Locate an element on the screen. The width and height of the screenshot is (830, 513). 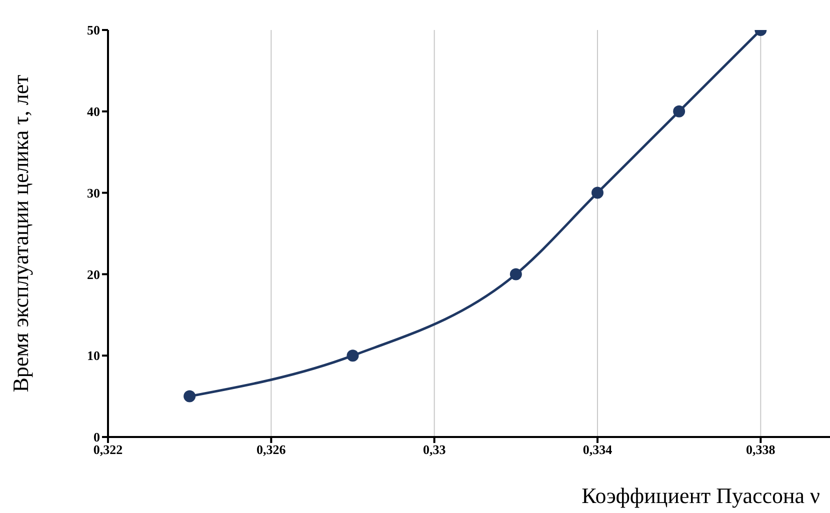
y-tick-label: 20 is located at coordinates (93, 274).